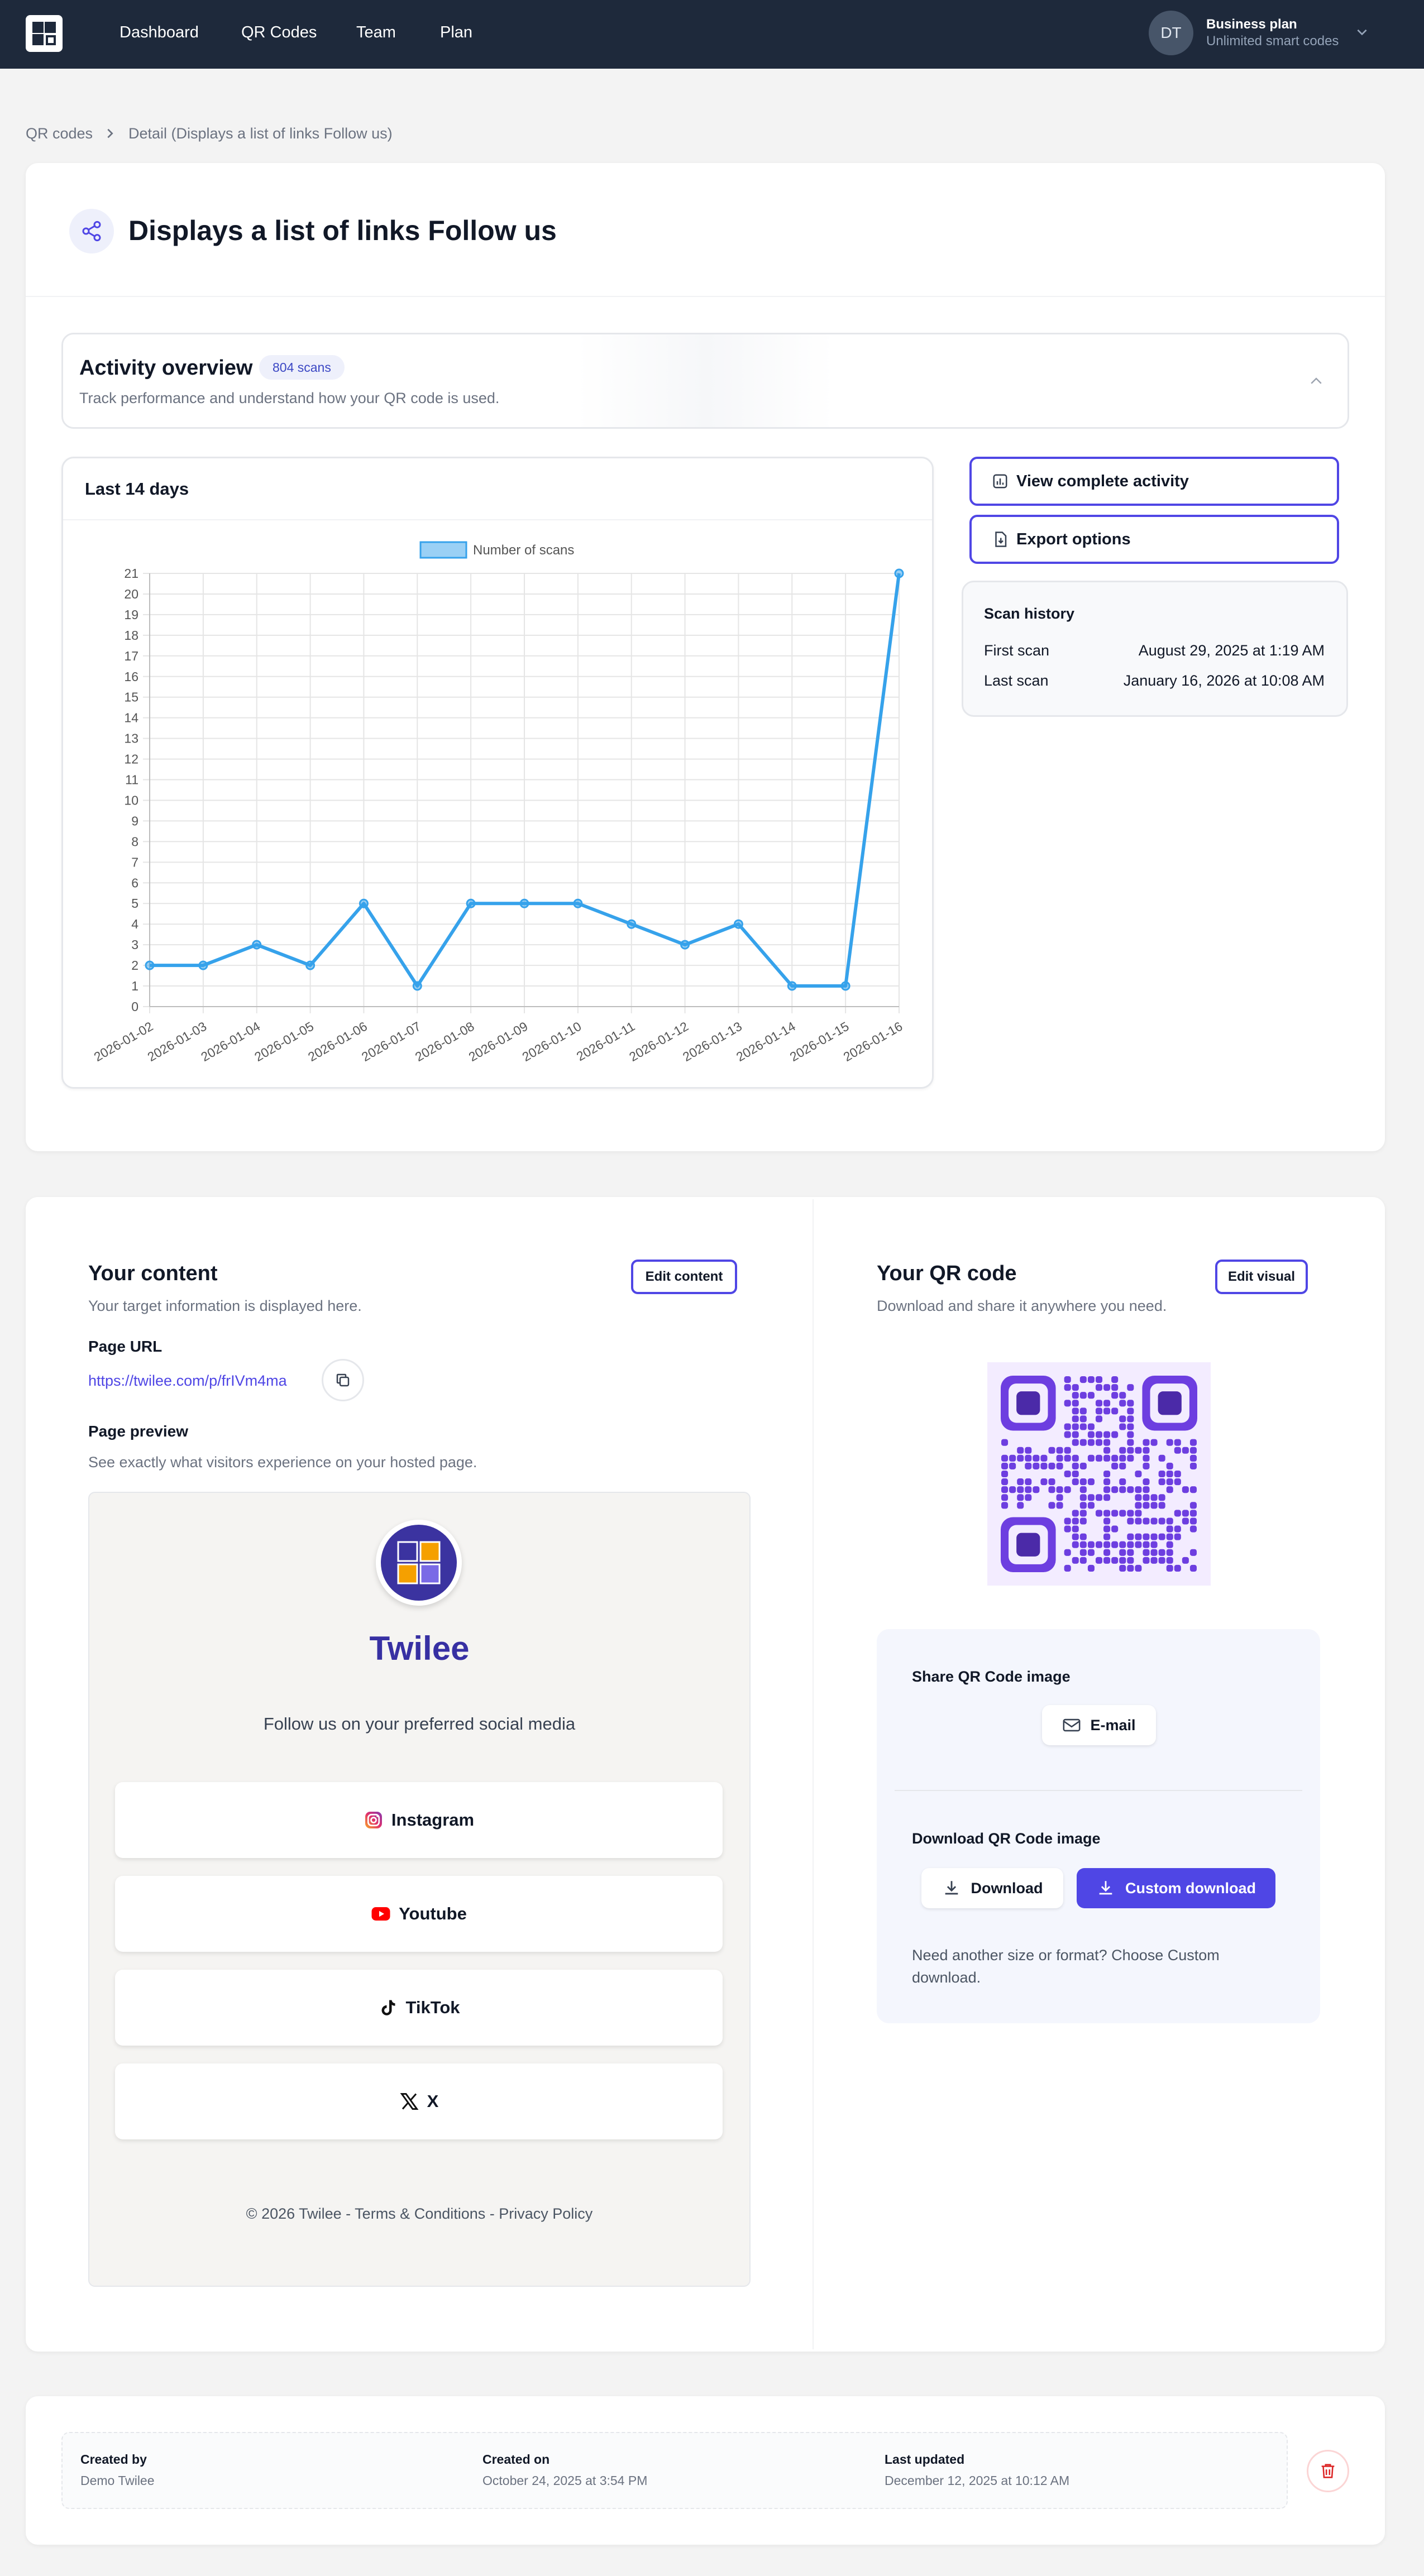 The image size is (1424, 2576). I want to click on trash-icon, so click(1328, 2471).